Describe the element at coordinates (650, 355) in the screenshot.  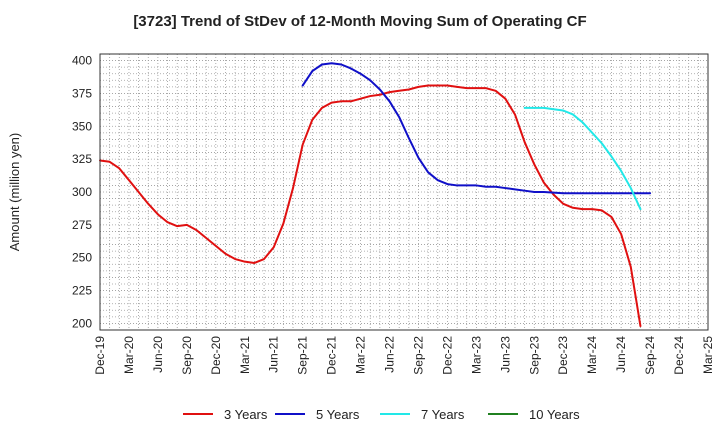
I see `x-tick-label: Sep-24` at that location.